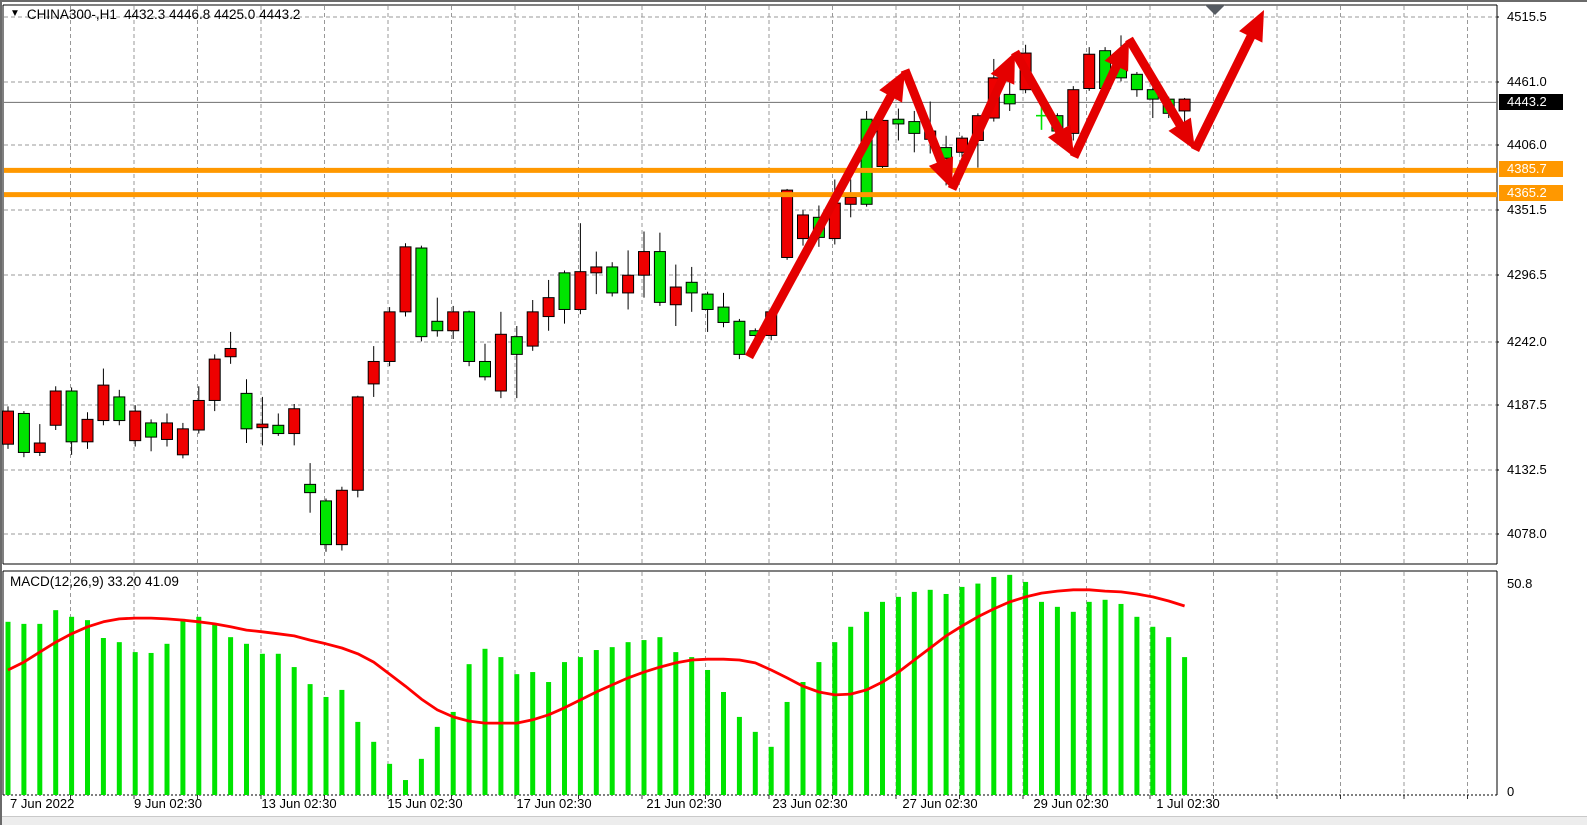  I want to click on time-axis-label: 21 Jun 02:30, so click(684, 803).